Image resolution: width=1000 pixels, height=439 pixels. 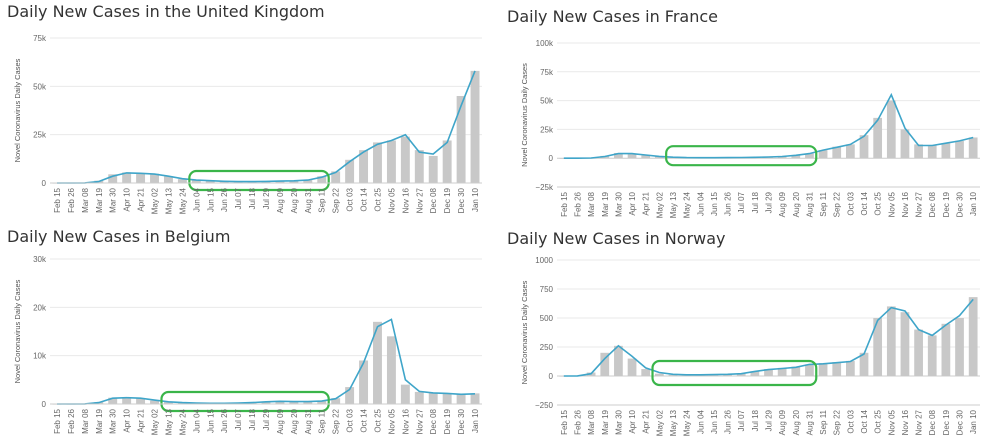 What do you see at coordinates (547, 129) in the screenshot?
I see `y-tick-label: 25k` at bounding box center [547, 129].